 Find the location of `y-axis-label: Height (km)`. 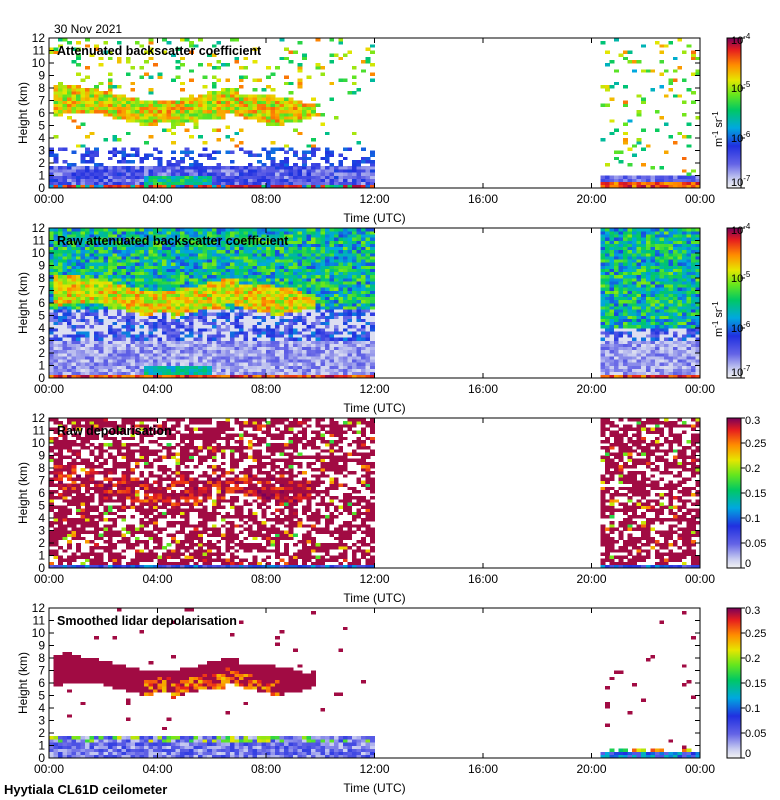

y-axis-label: Height (km) is located at coordinates (23, 113).